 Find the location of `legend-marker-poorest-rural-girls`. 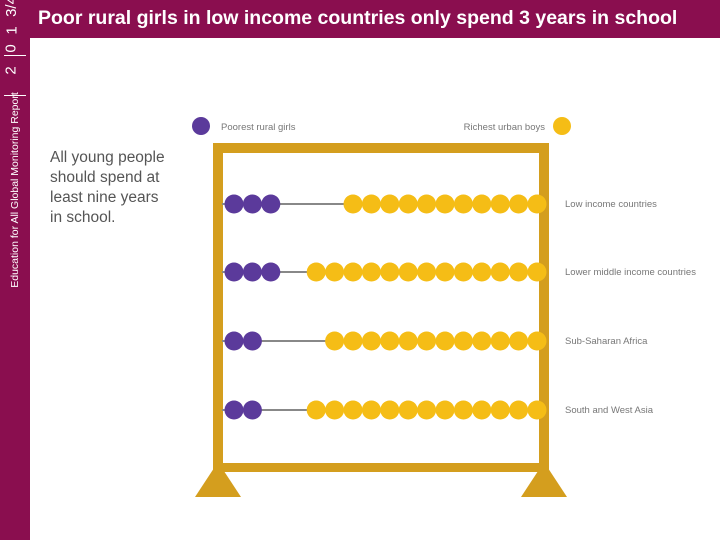

legend-marker-poorest-rural-girls is located at coordinates (201, 126).